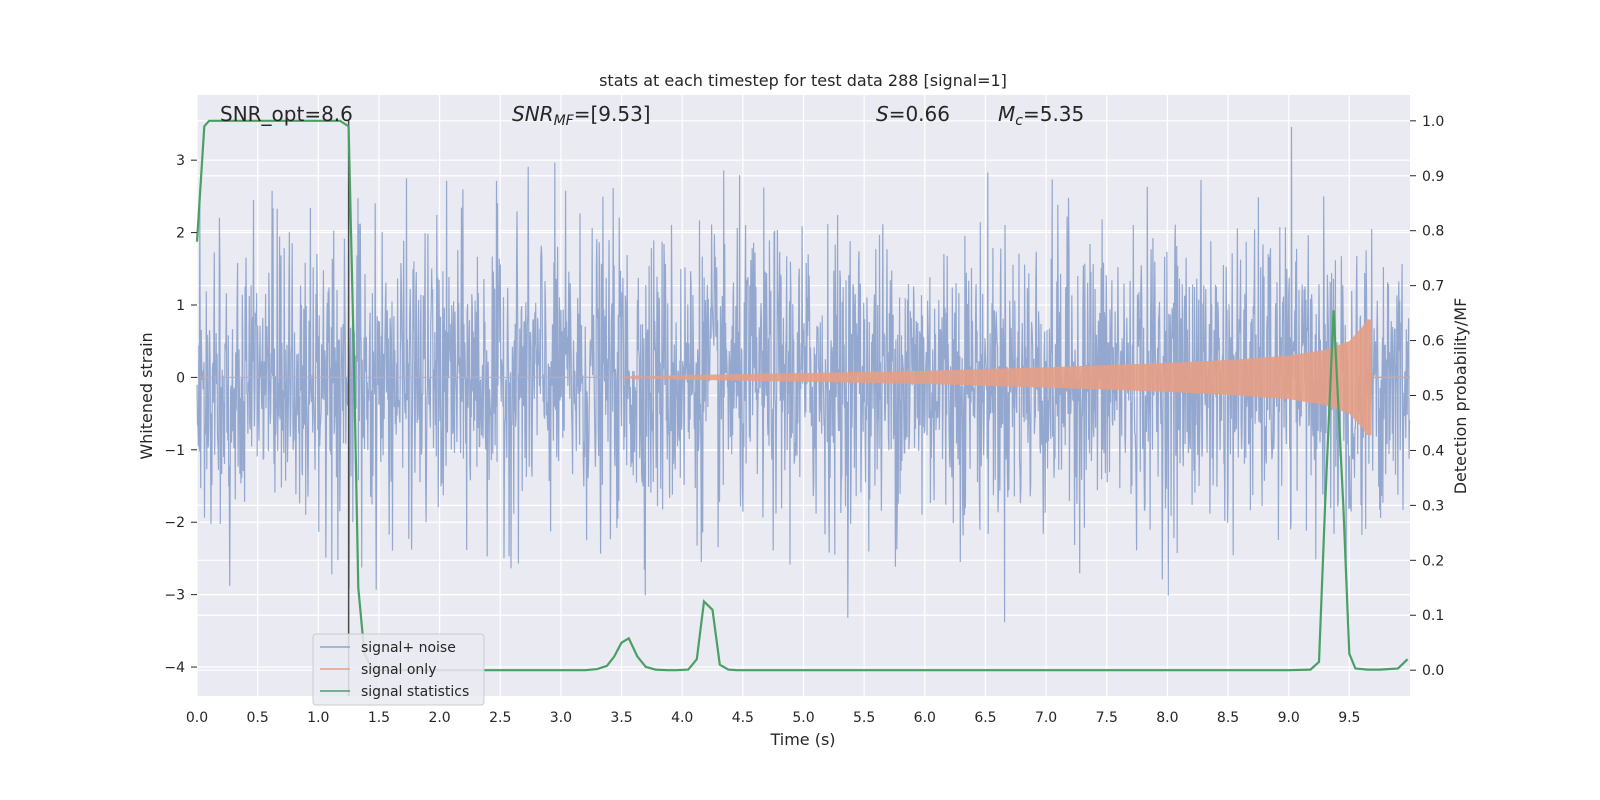 The height and width of the screenshot is (800, 1600). I want to click on y-tick-label-left: −1, so click(174, 451).